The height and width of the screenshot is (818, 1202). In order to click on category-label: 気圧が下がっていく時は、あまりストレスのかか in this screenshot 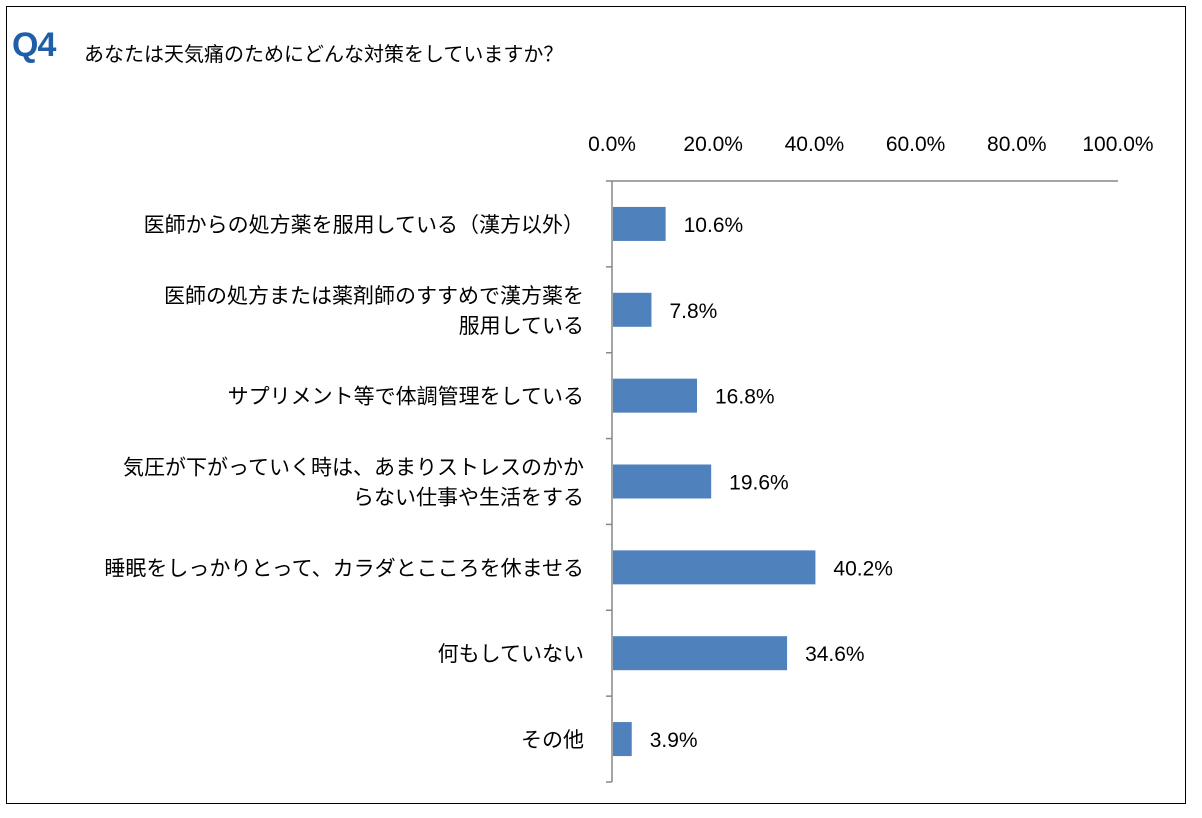, I will do `click(353, 468)`.